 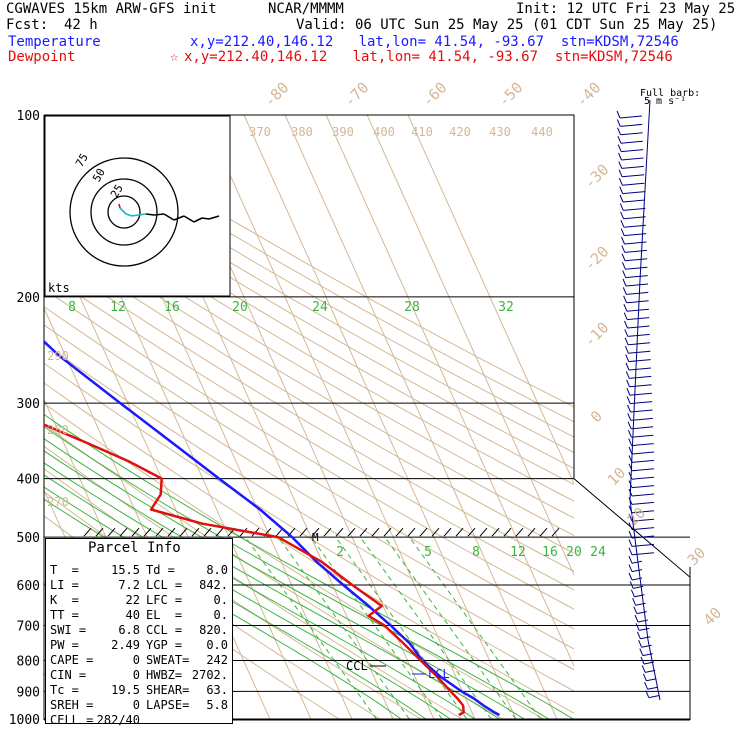 What do you see at coordinates (64, 570) in the screenshot?
I see `parcel-param-label: T =` at bounding box center [64, 570].